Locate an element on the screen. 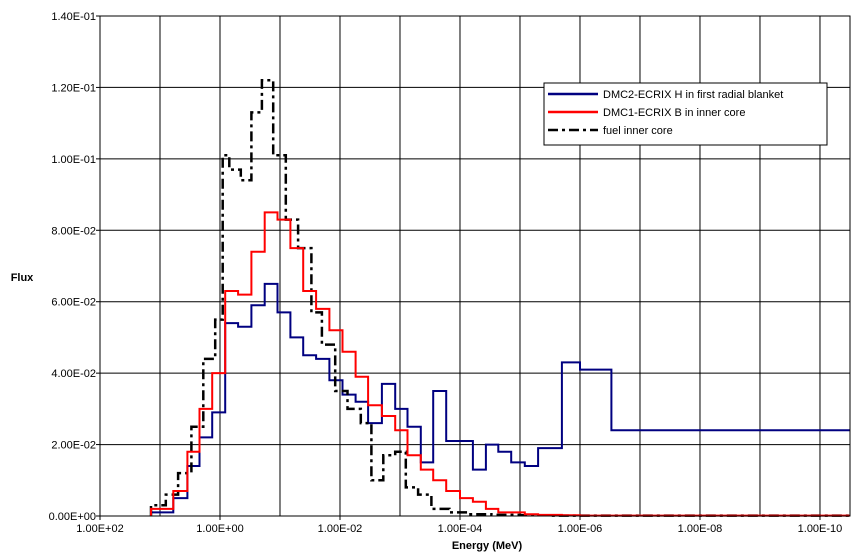 The width and height of the screenshot is (851, 552). x-tick-label: 1.00E-10 is located at coordinates (820, 529).